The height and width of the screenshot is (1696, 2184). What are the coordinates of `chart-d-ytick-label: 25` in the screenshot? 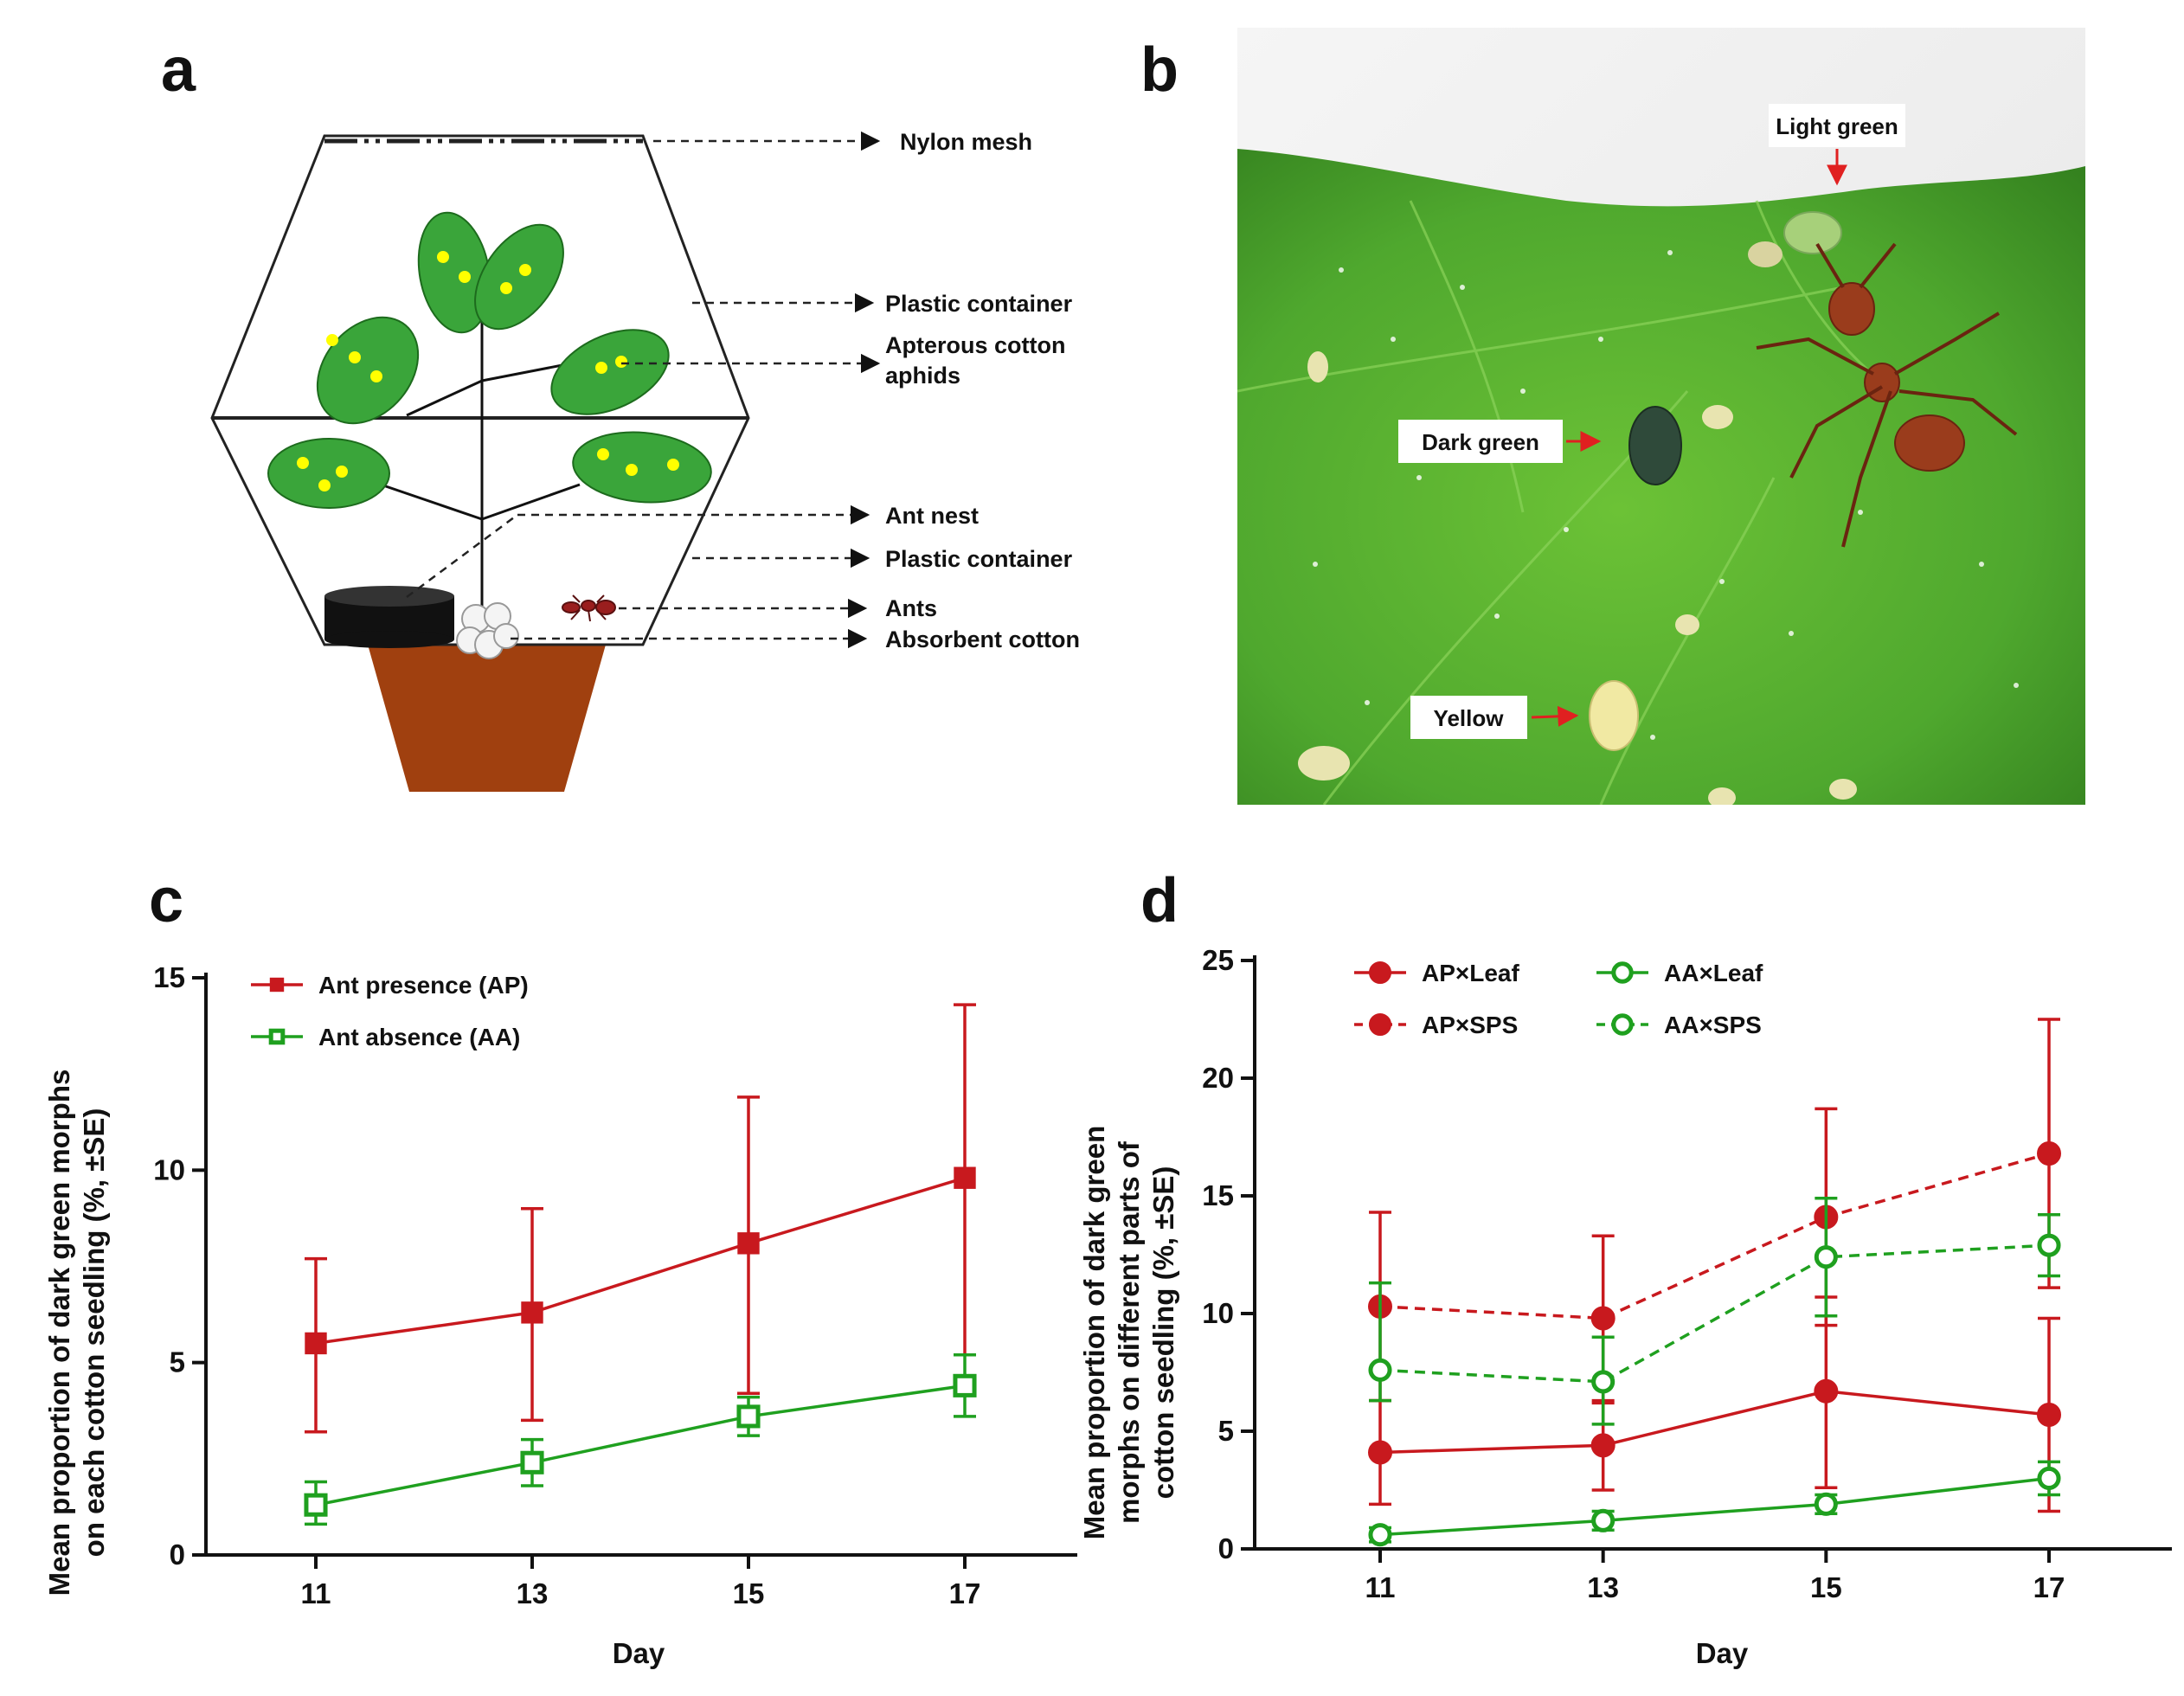 It's located at (1218, 960).